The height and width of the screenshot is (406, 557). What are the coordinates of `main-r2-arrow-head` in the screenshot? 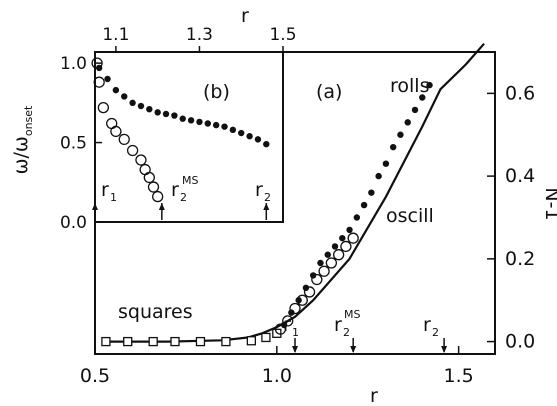 It's located at (444, 349).